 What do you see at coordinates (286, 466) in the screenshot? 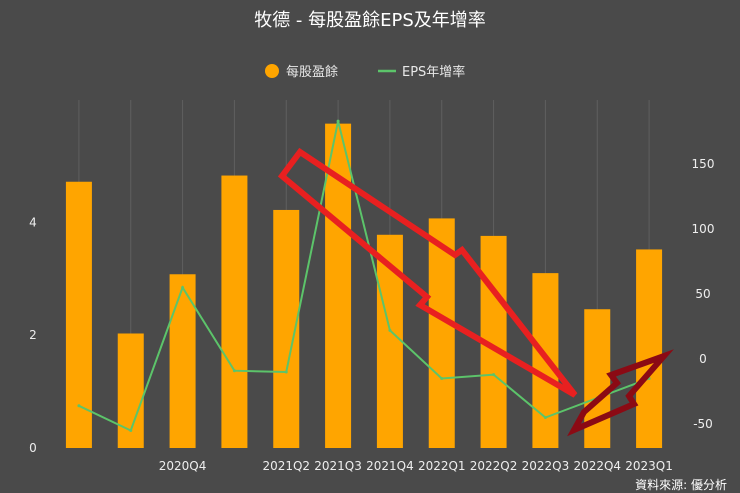
I see `x-tick-label: 2021Q2` at bounding box center [286, 466].